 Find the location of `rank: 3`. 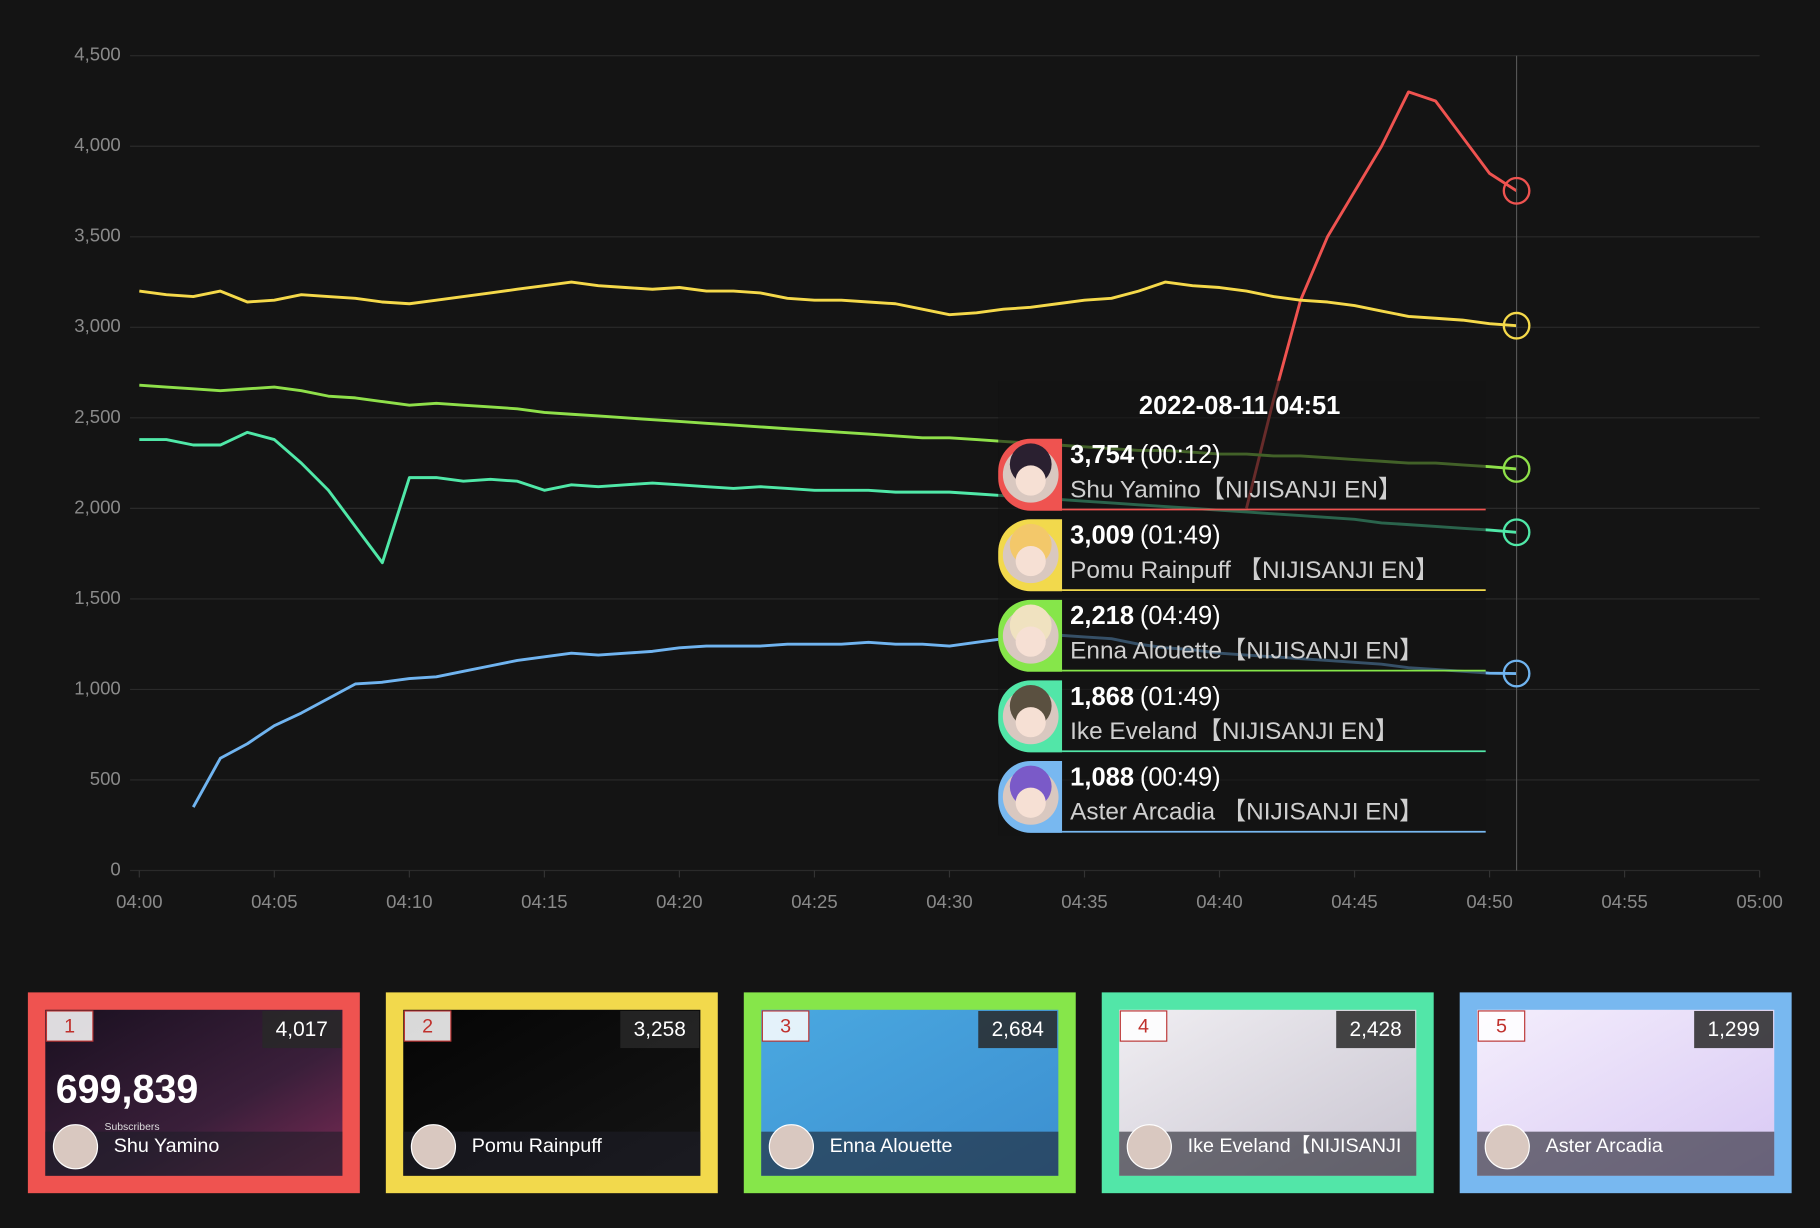

rank: 3 is located at coordinates (785, 1026).